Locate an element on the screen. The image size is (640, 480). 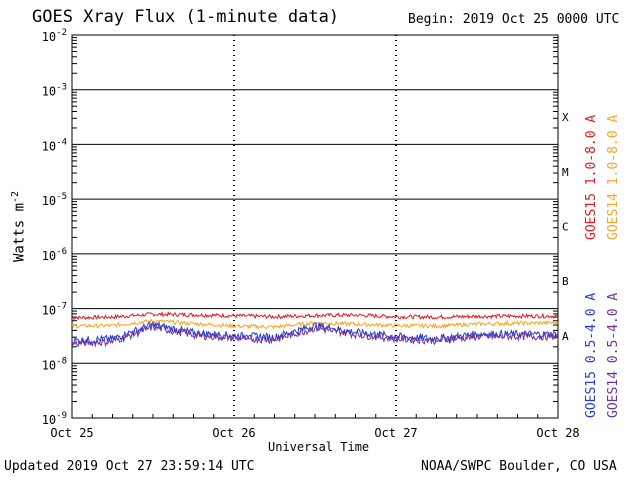
legend-goes15-short: GOES15 0.5-4.0 A is located at coordinates (591, 355).